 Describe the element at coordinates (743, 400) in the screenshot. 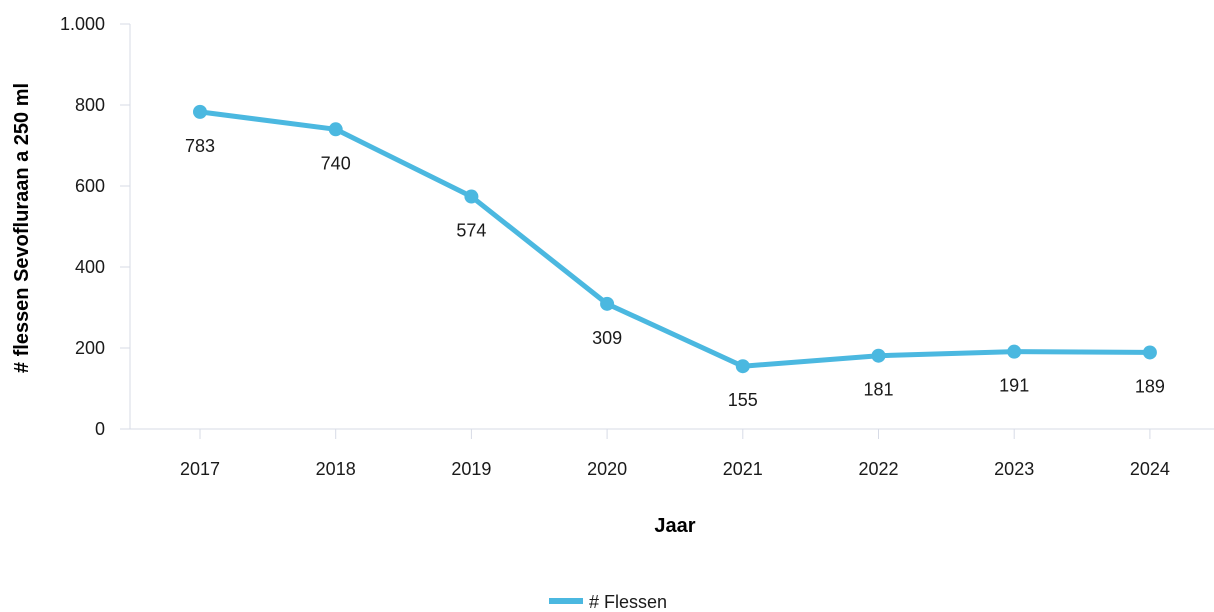

I see `data-label: 155` at that location.